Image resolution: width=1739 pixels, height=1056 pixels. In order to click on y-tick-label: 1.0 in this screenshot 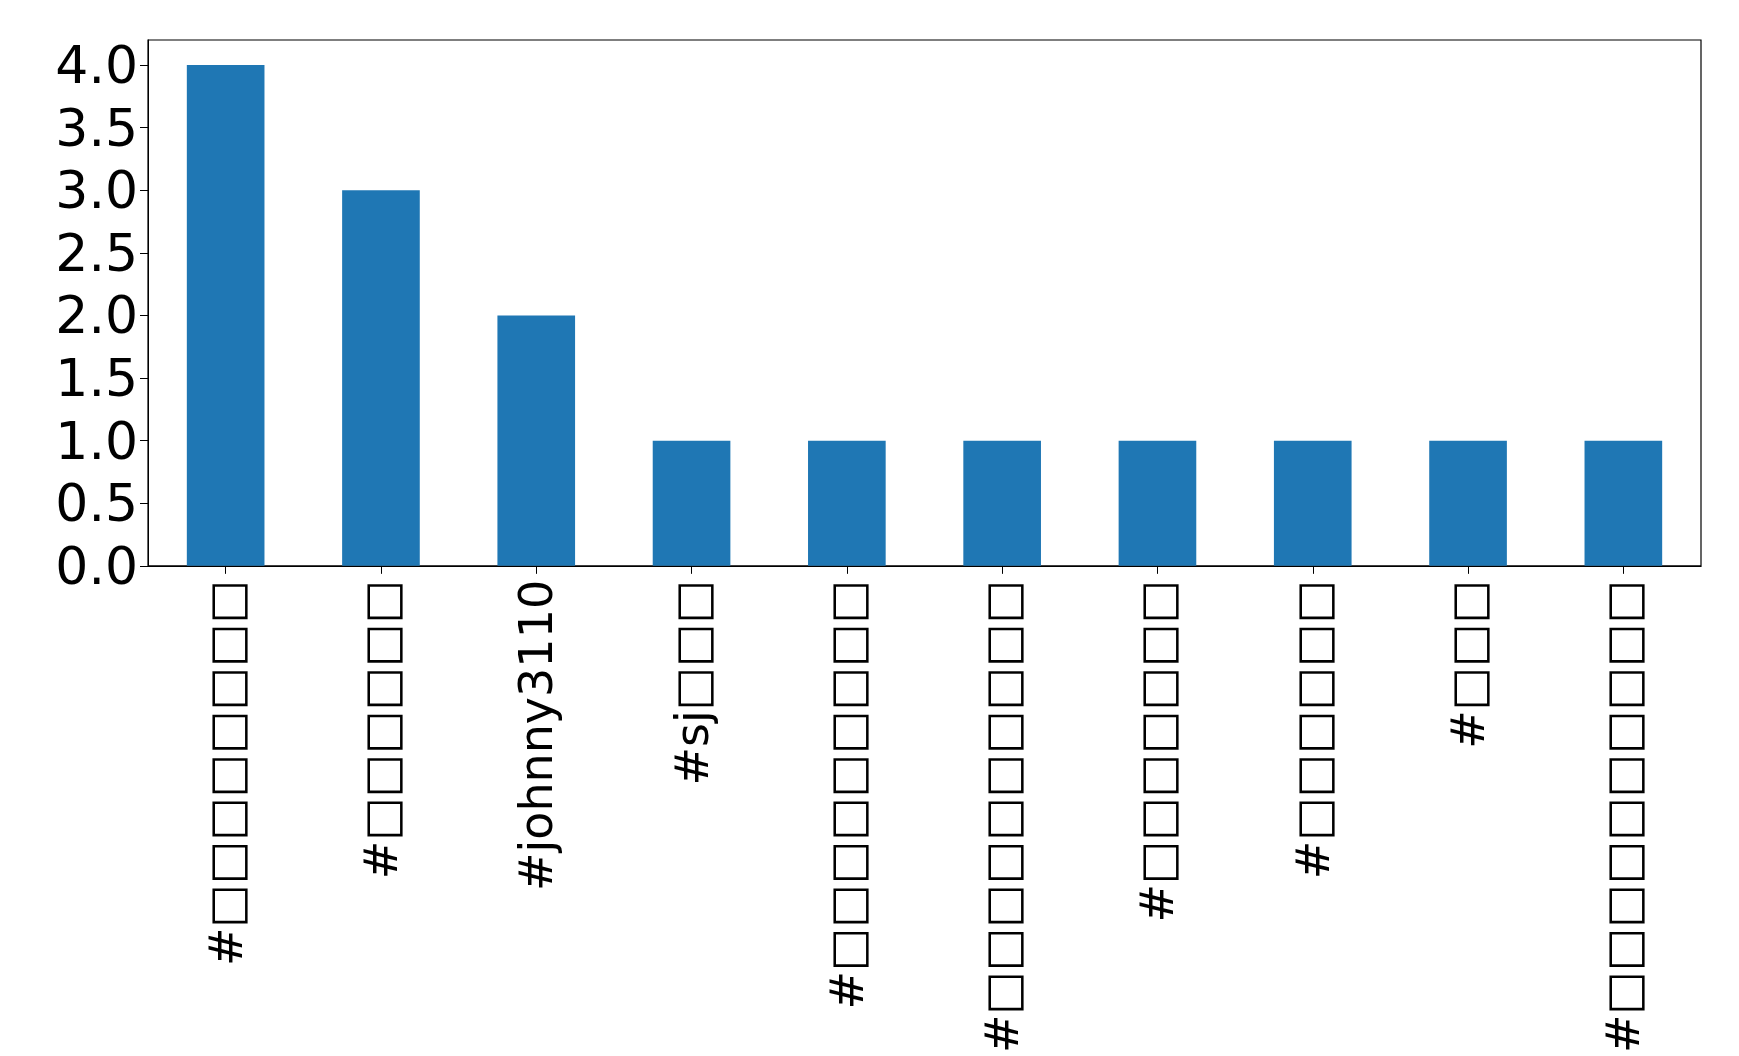, I will do `click(96, 440)`.